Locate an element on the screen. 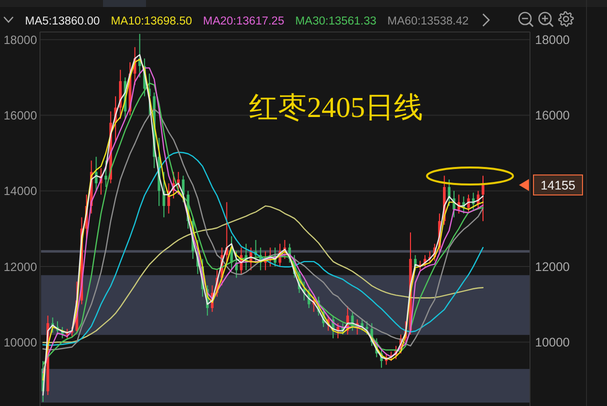 This screenshot has height=406, width=607. y-tick-label: 12000 is located at coordinates (21, 267).